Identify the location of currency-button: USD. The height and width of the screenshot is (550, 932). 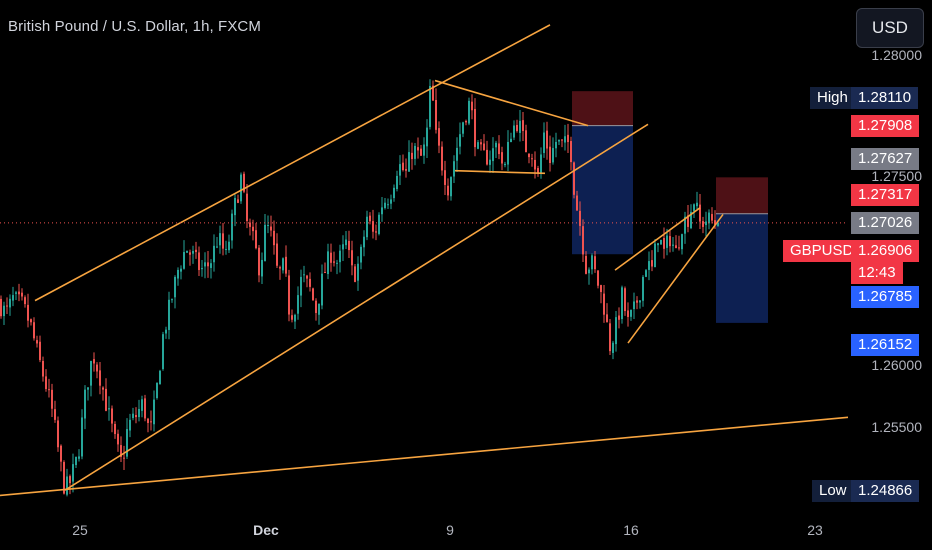
(890, 28).